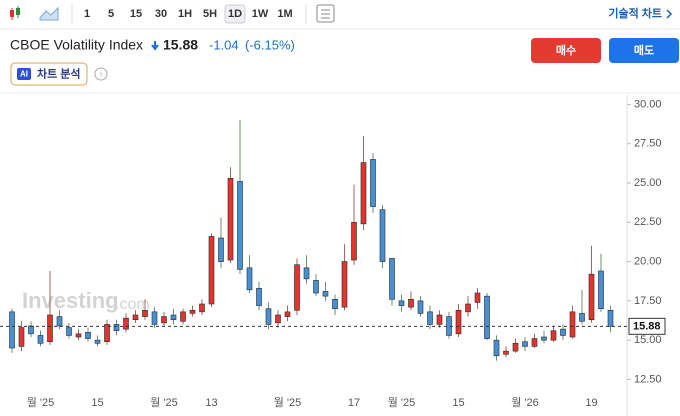  I want to click on y-tick-label: 27.50, so click(648, 144).